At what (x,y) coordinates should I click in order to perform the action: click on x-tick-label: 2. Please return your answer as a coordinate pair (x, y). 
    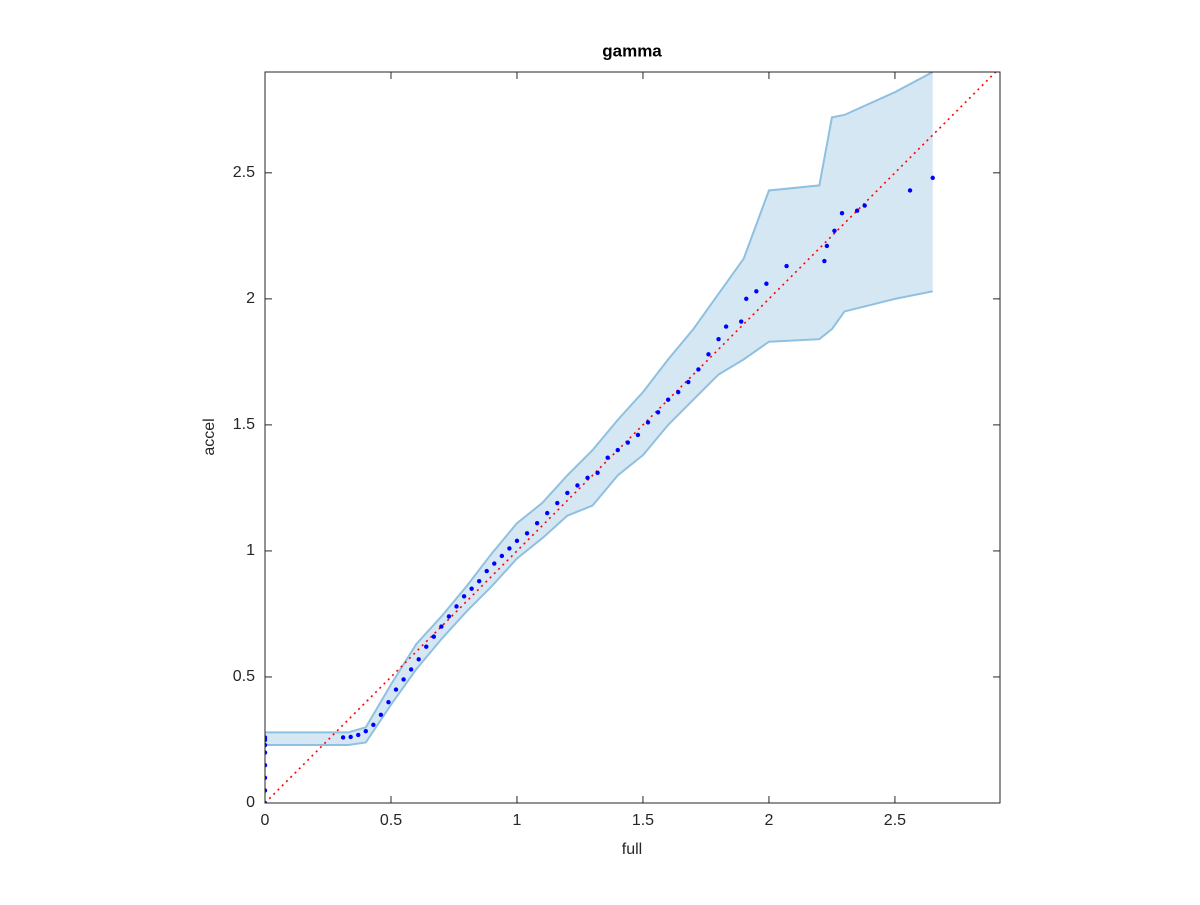
    Looking at the image, I should click on (768, 820).